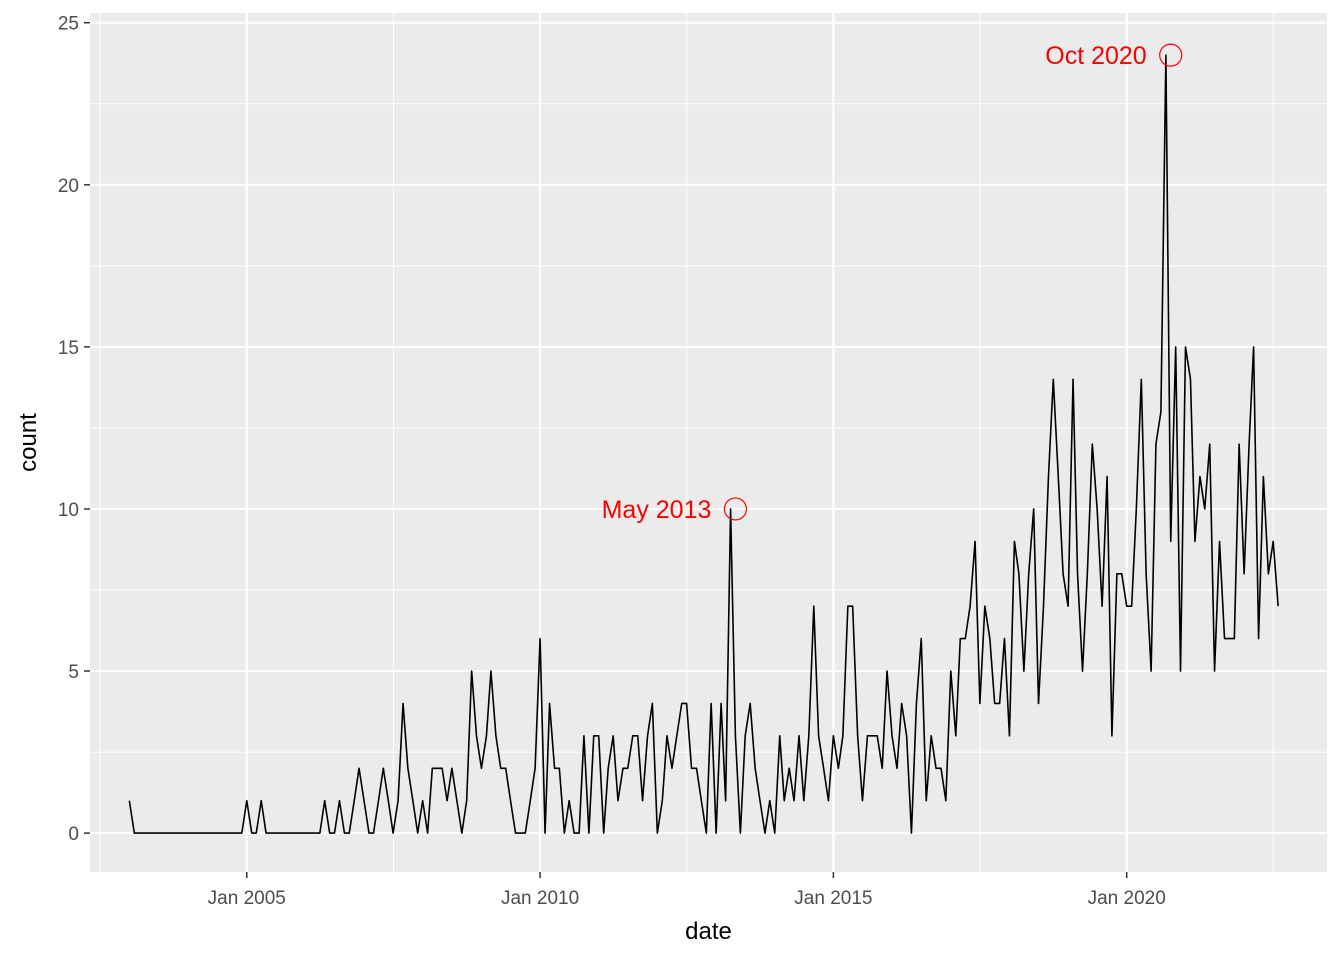 The width and height of the screenshot is (1344, 960). What do you see at coordinates (28, 442) in the screenshot?
I see `y-axis-title: count` at bounding box center [28, 442].